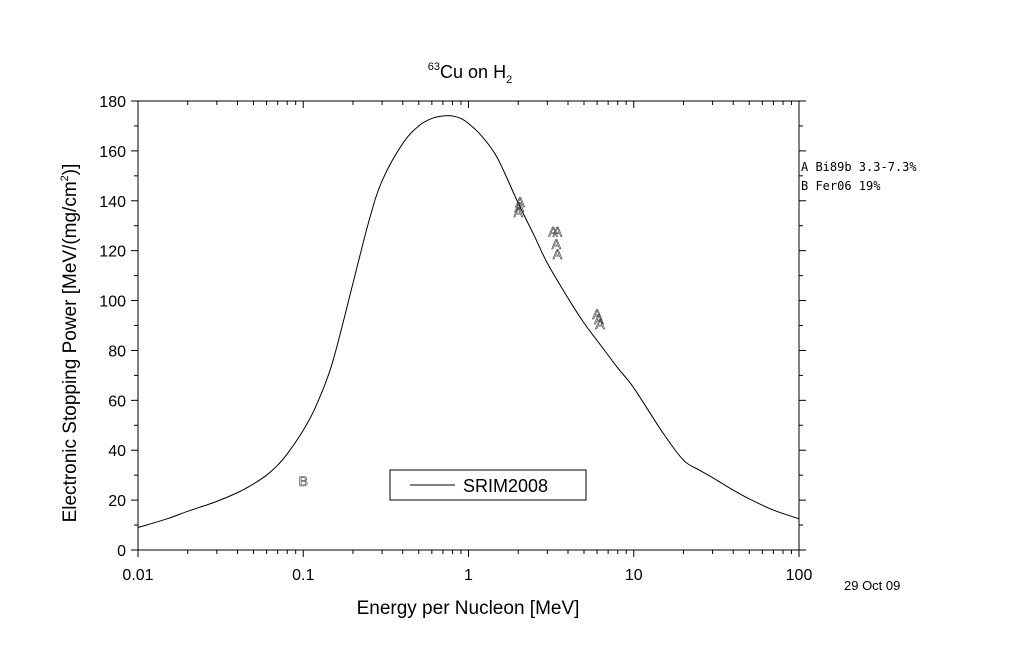 This screenshot has width=1024, height=670. What do you see at coordinates (112, 102) in the screenshot?
I see `y-tick-label: 180` at bounding box center [112, 102].